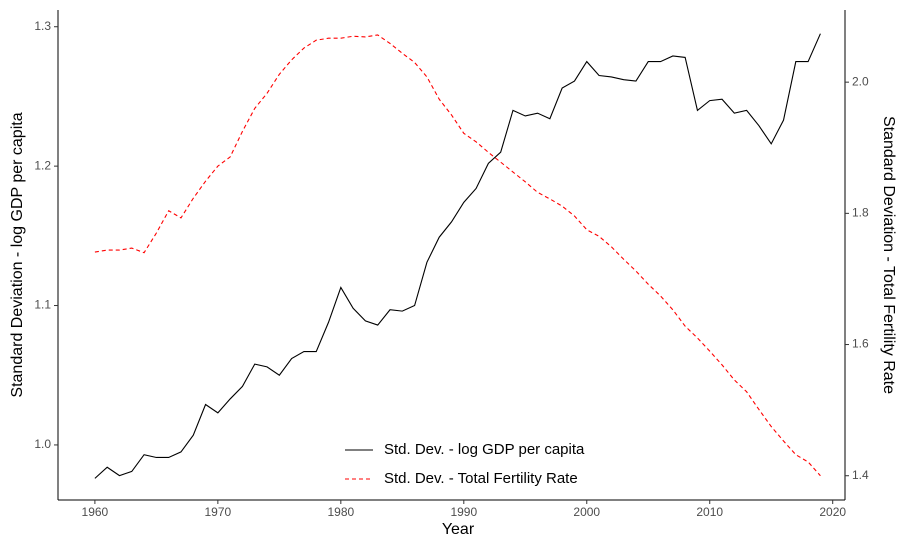 This screenshot has height=537, width=898. Describe the element at coordinates (860, 475) in the screenshot. I see `y2-tick-label: 1.4` at that location.